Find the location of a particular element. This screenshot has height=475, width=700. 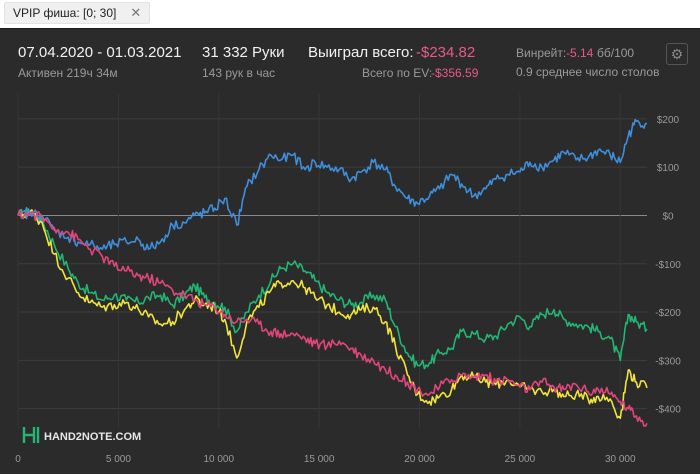

winrate-value: -5.14 is located at coordinates (580, 53).